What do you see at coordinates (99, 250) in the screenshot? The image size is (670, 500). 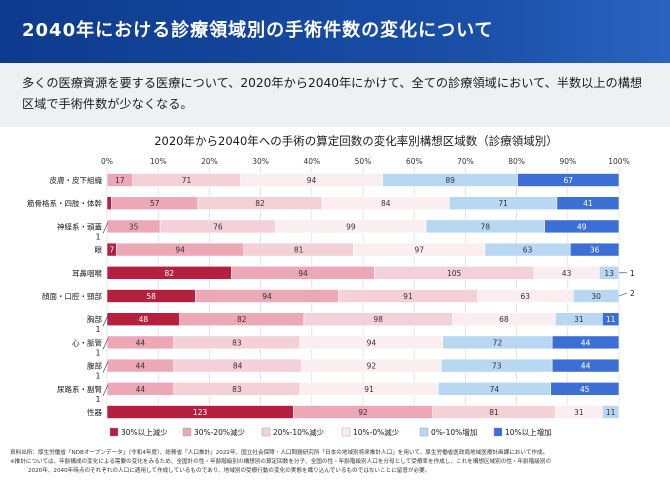 I see `category-label: 眼` at bounding box center [99, 250].